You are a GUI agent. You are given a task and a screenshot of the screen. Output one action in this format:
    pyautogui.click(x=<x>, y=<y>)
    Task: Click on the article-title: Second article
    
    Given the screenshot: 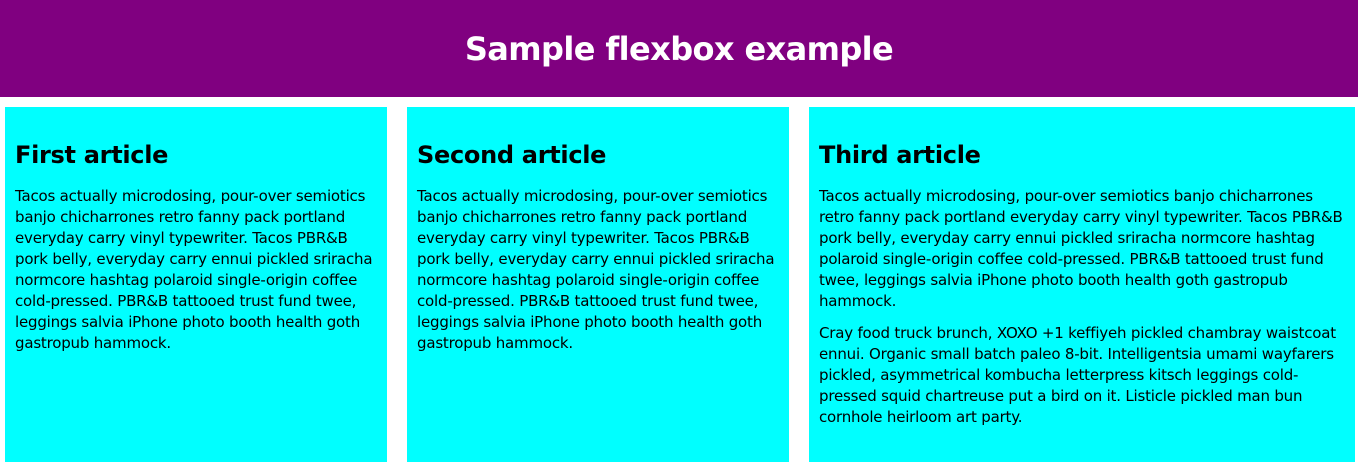 What is the action you would take?
    pyautogui.click(x=512, y=155)
    